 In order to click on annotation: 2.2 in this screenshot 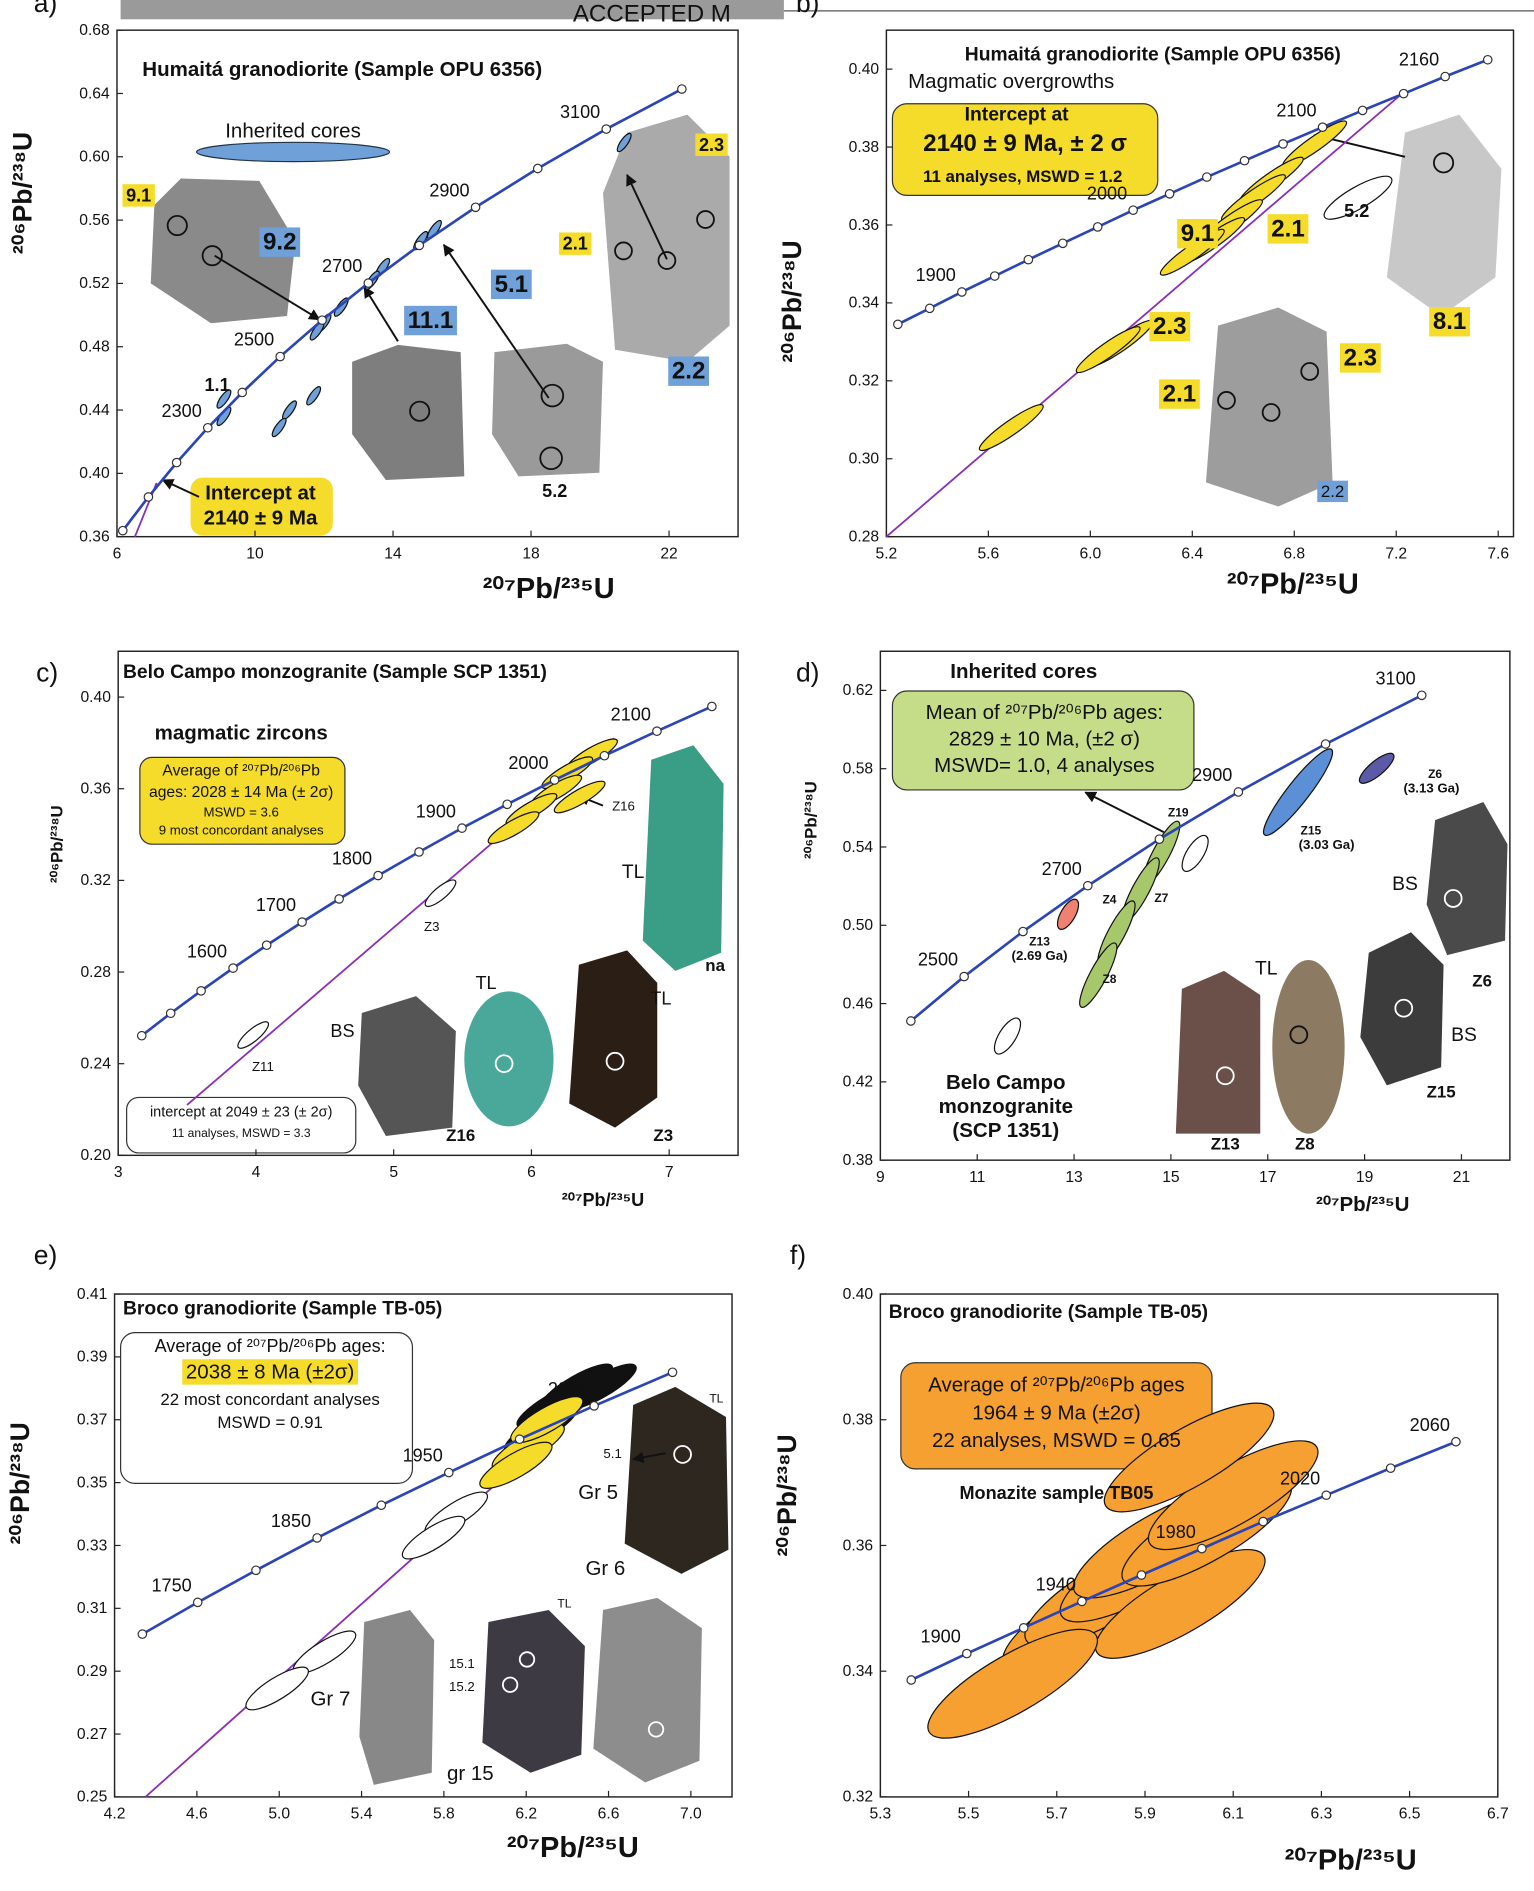, I will do `click(1332, 491)`.